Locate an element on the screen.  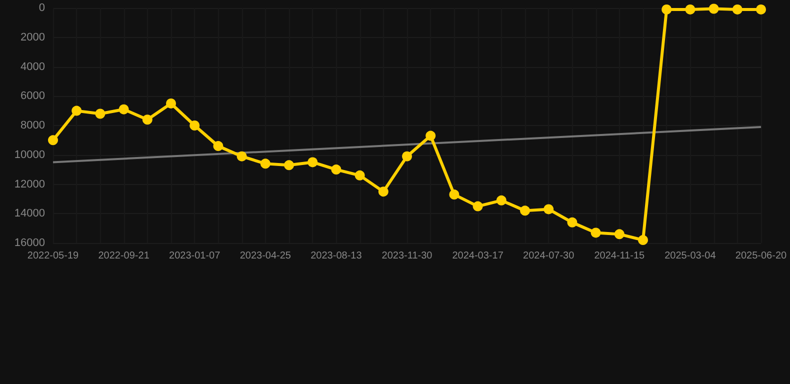
x-tick-label: 2025-06-20 is located at coordinates (761, 256).